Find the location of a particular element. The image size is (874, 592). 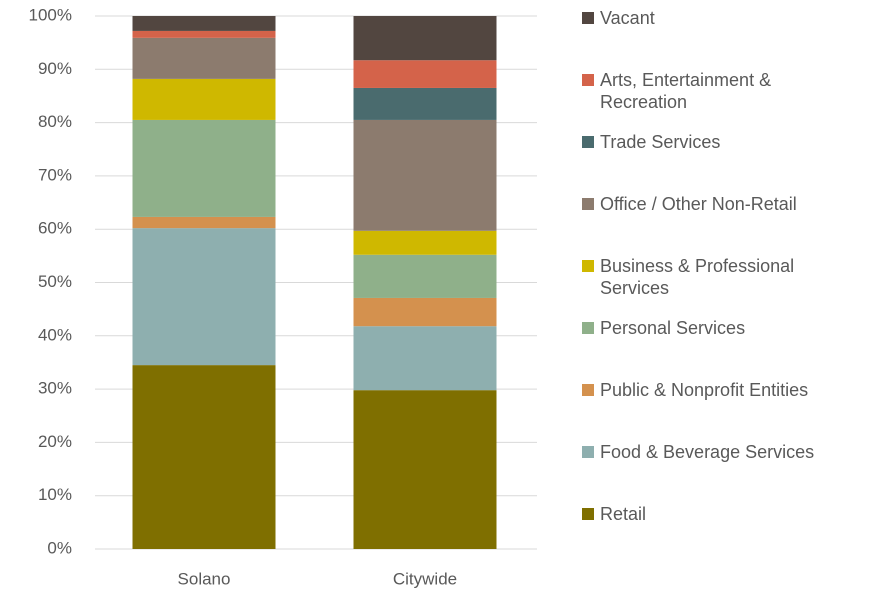

legend-label: Retail is located at coordinates (623, 514).